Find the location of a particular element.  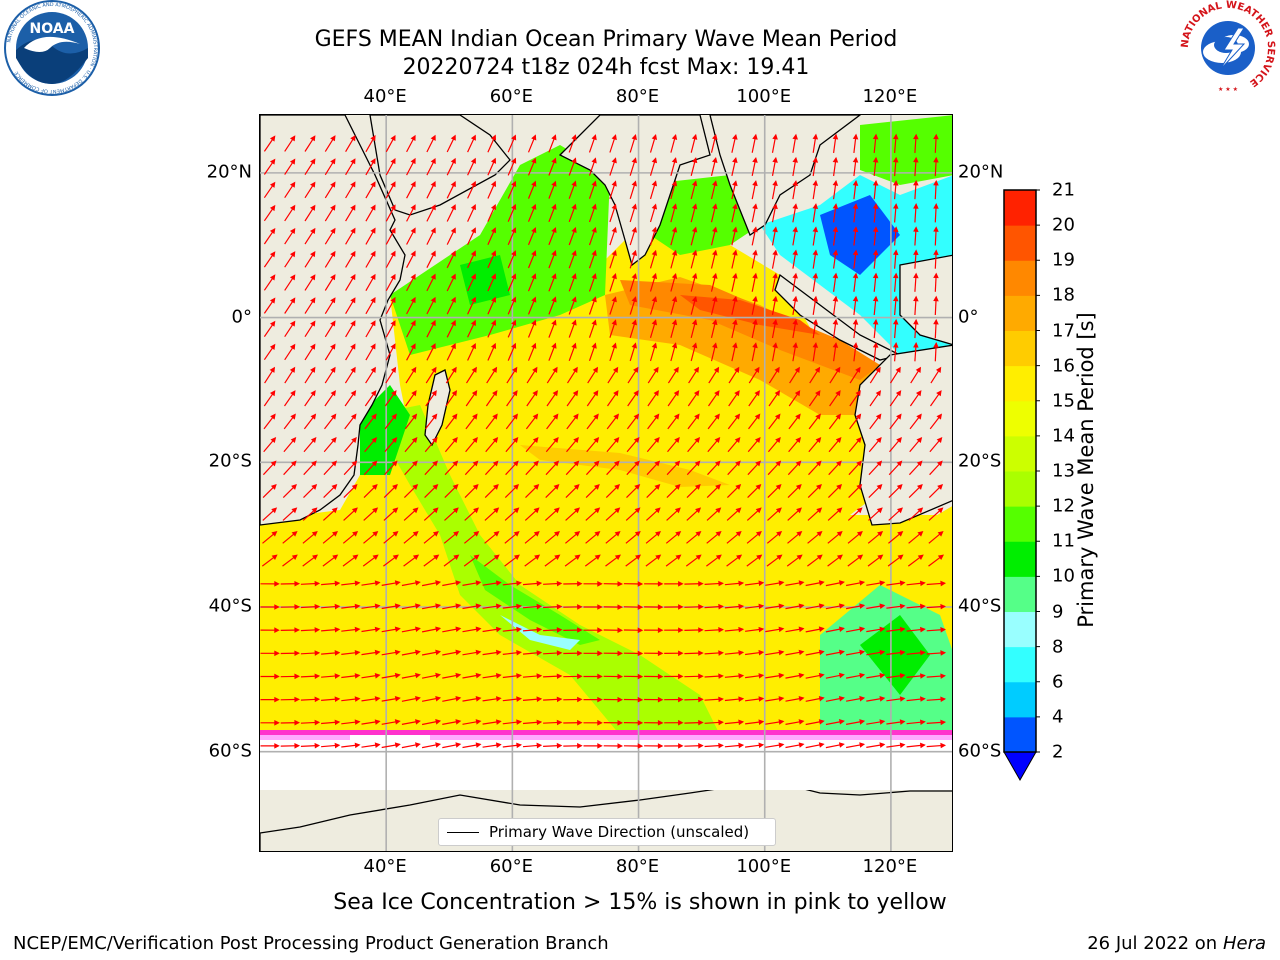

lat-tick-right-4: 60°S is located at coordinates (980, 751).